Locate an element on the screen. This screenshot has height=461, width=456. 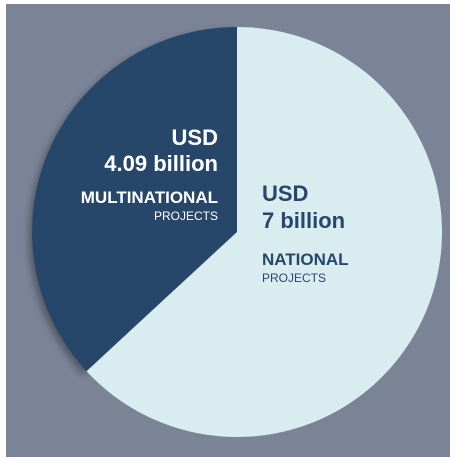
multinational-label: USD 4.09 billion MULTINATIONAL PROJECTS is located at coordinates (149, 174).